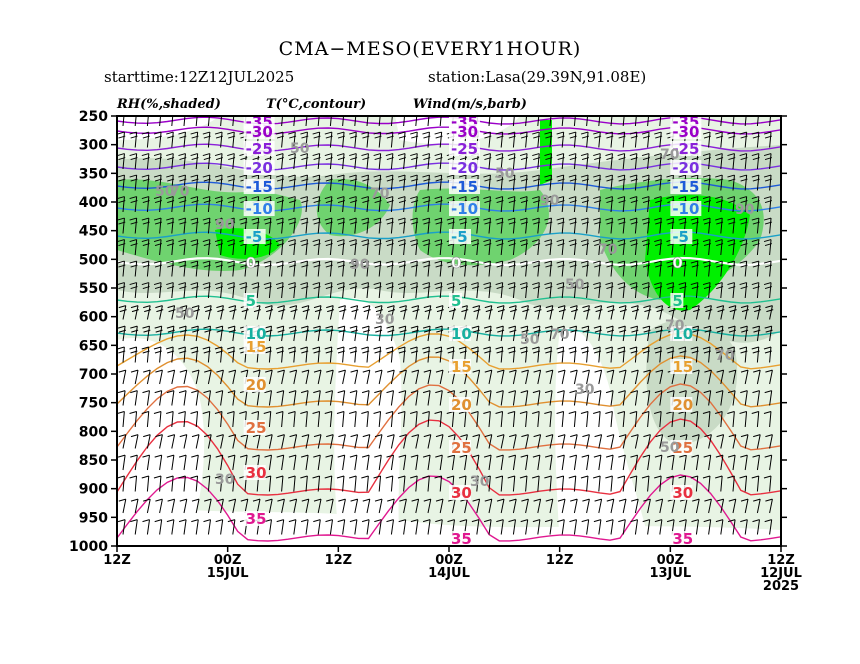 The width and height of the screenshot is (860, 664). I want to click on contour-label-35: 35, so click(461, 539).